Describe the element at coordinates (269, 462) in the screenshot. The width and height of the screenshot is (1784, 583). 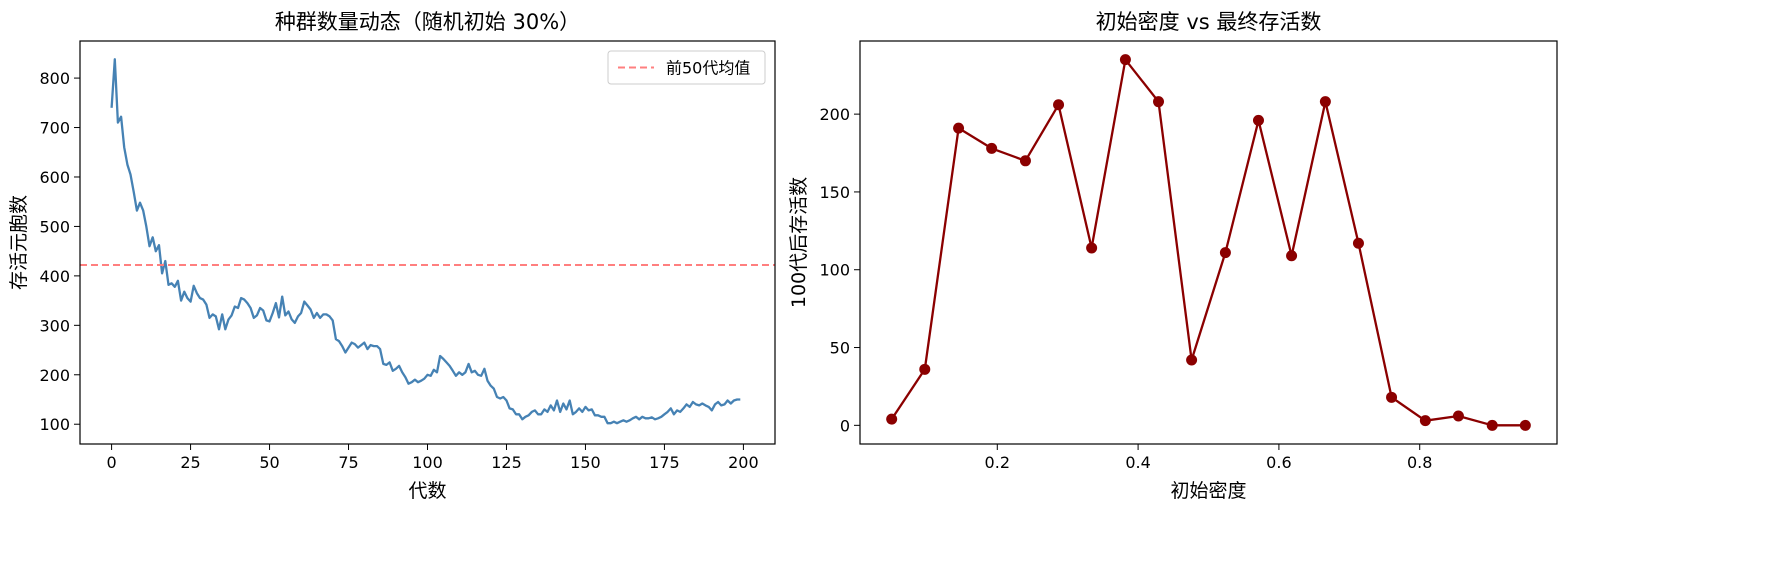
I see `x-tick-label: 50` at that location.